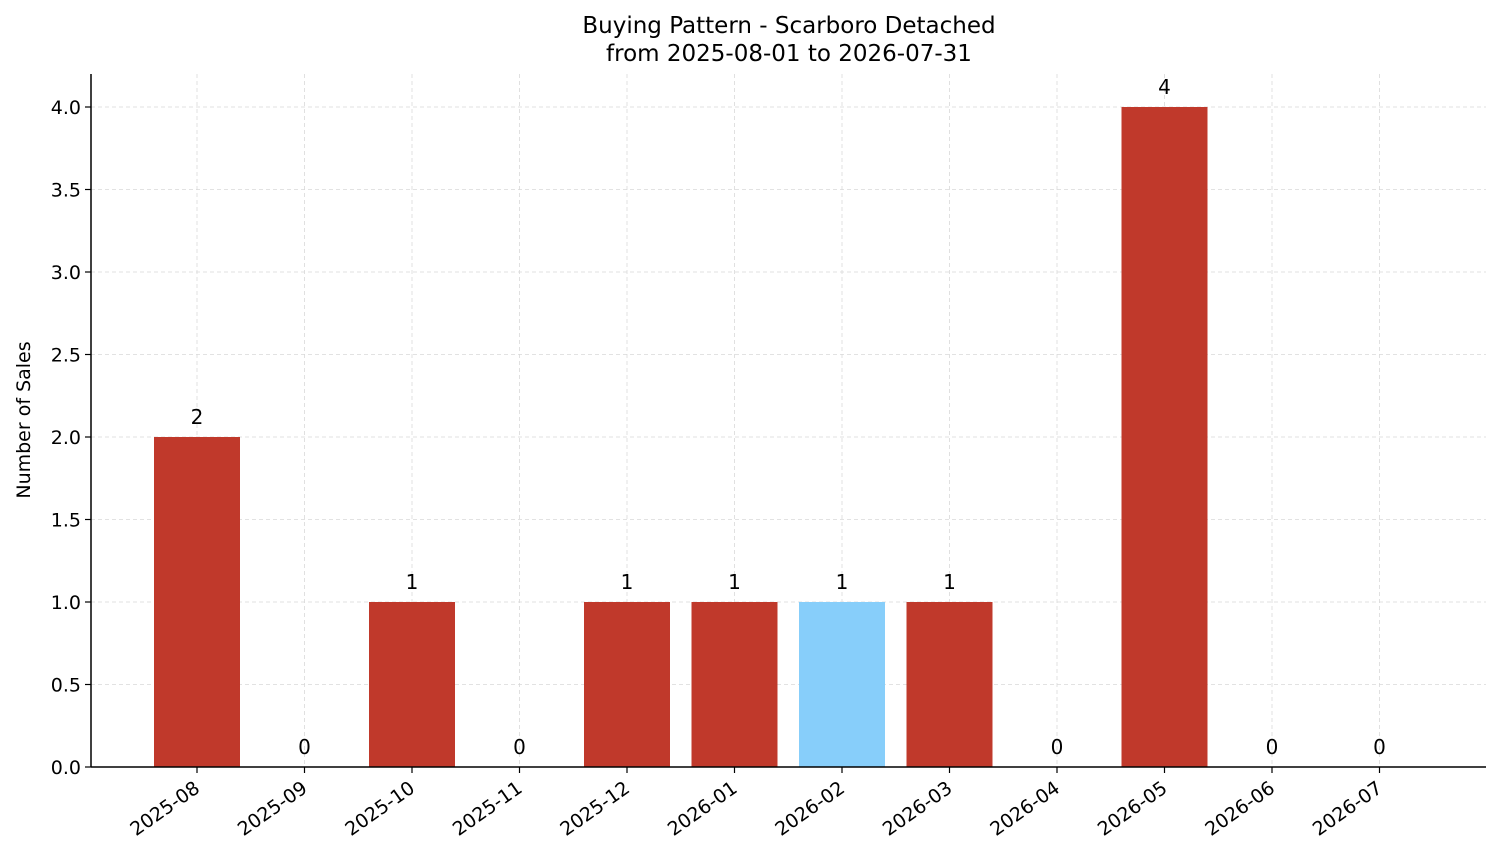 Image resolution: width=1501 pixels, height=863 pixels. Describe the element at coordinates (1272, 747) in the screenshot. I see `data-label-2026-06: 0` at that location.